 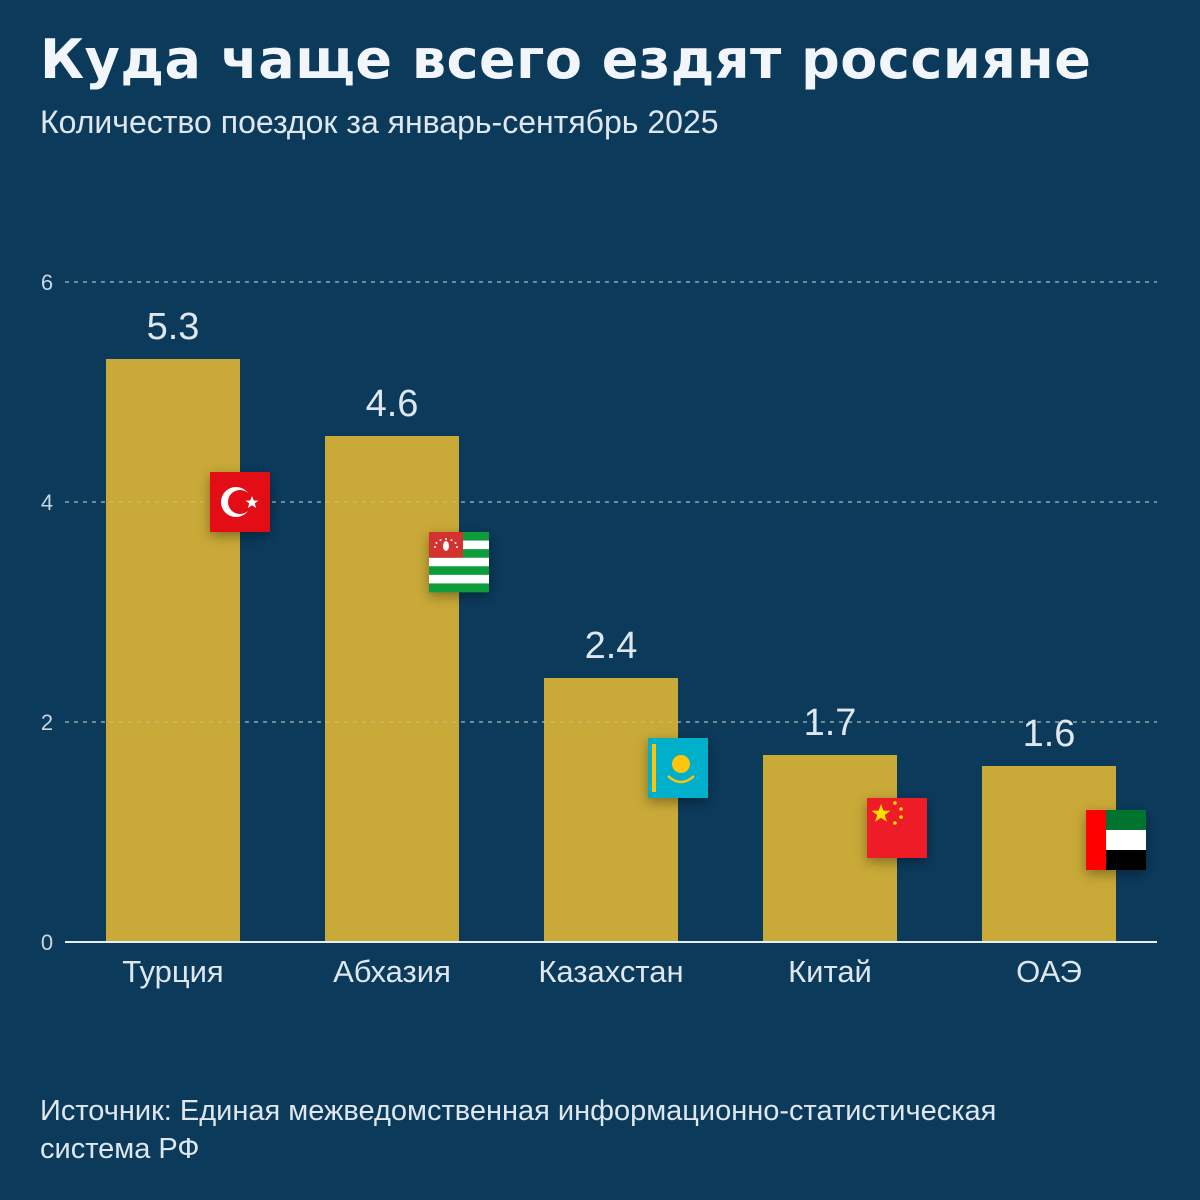 I want to click on y-tick-label: 6, so click(x=47, y=282).